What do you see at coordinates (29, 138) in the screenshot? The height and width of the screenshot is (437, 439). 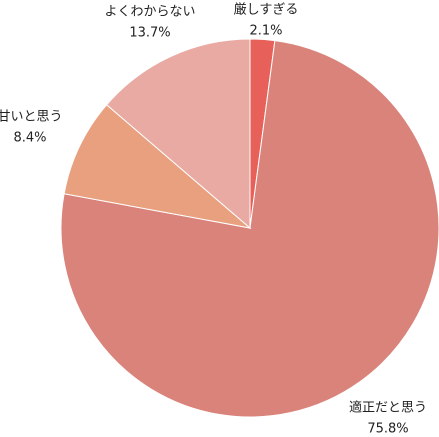 I see `slice-value-label: 8.4%` at bounding box center [29, 138].